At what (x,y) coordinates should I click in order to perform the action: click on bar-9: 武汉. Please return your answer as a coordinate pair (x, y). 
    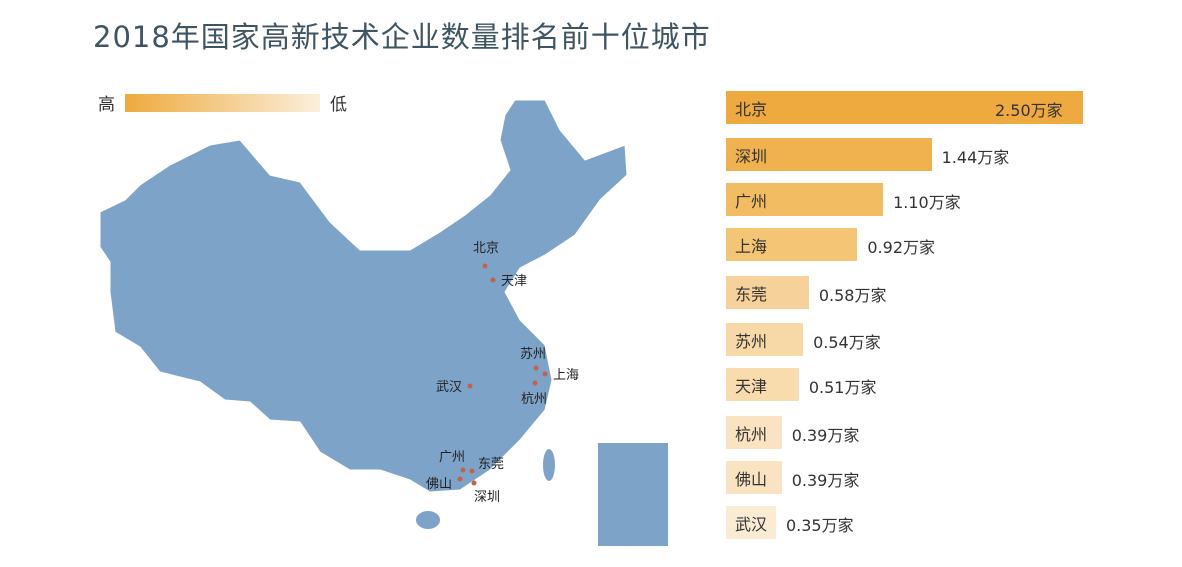
    Looking at the image, I should click on (751, 522).